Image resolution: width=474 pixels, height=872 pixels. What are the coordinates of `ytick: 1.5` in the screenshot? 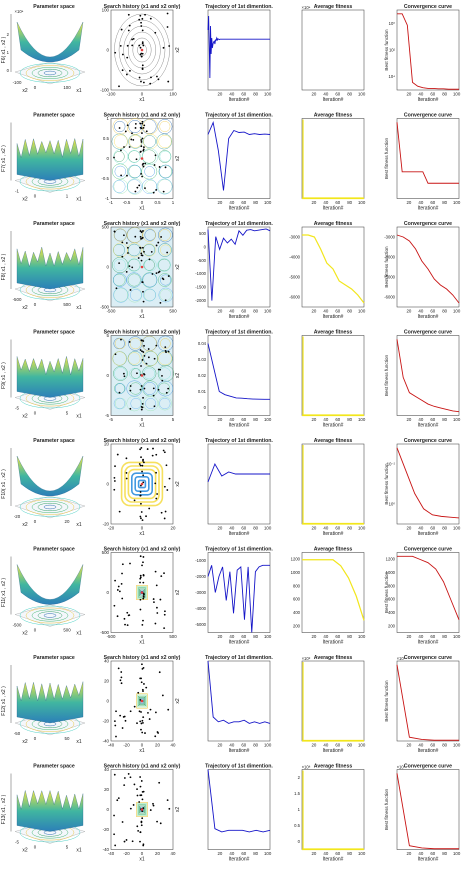 It's located at (297, 793).